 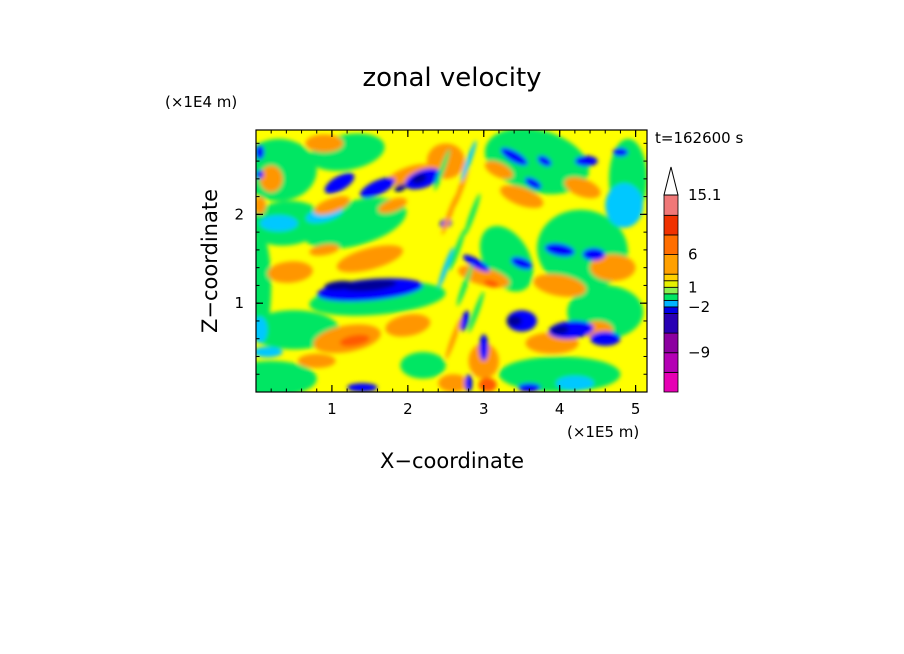 What do you see at coordinates (408, 409) in the screenshot?
I see `x-tick-label: 2` at bounding box center [408, 409].